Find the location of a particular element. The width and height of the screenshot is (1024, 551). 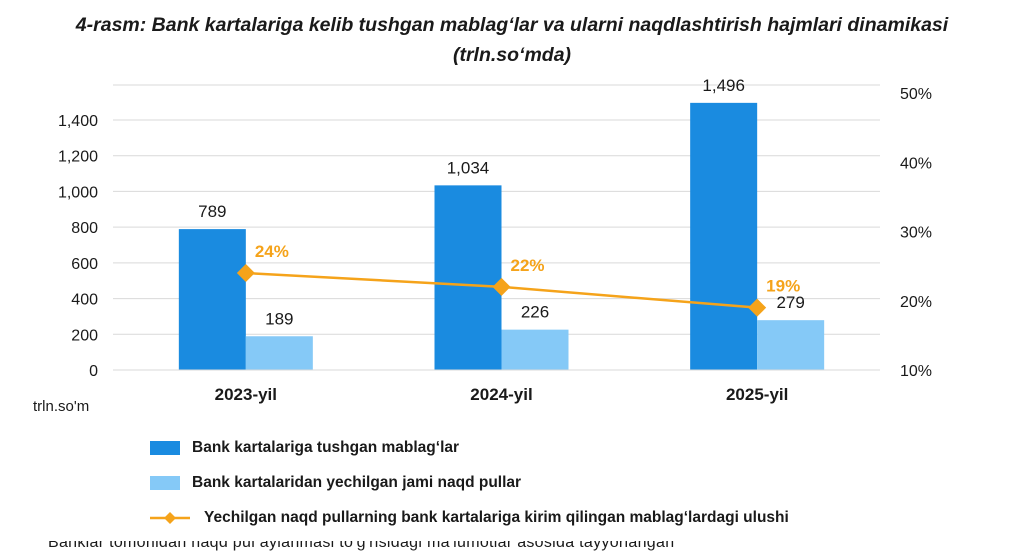

y-left-tick-1: 200 is located at coordinates (84, 335).